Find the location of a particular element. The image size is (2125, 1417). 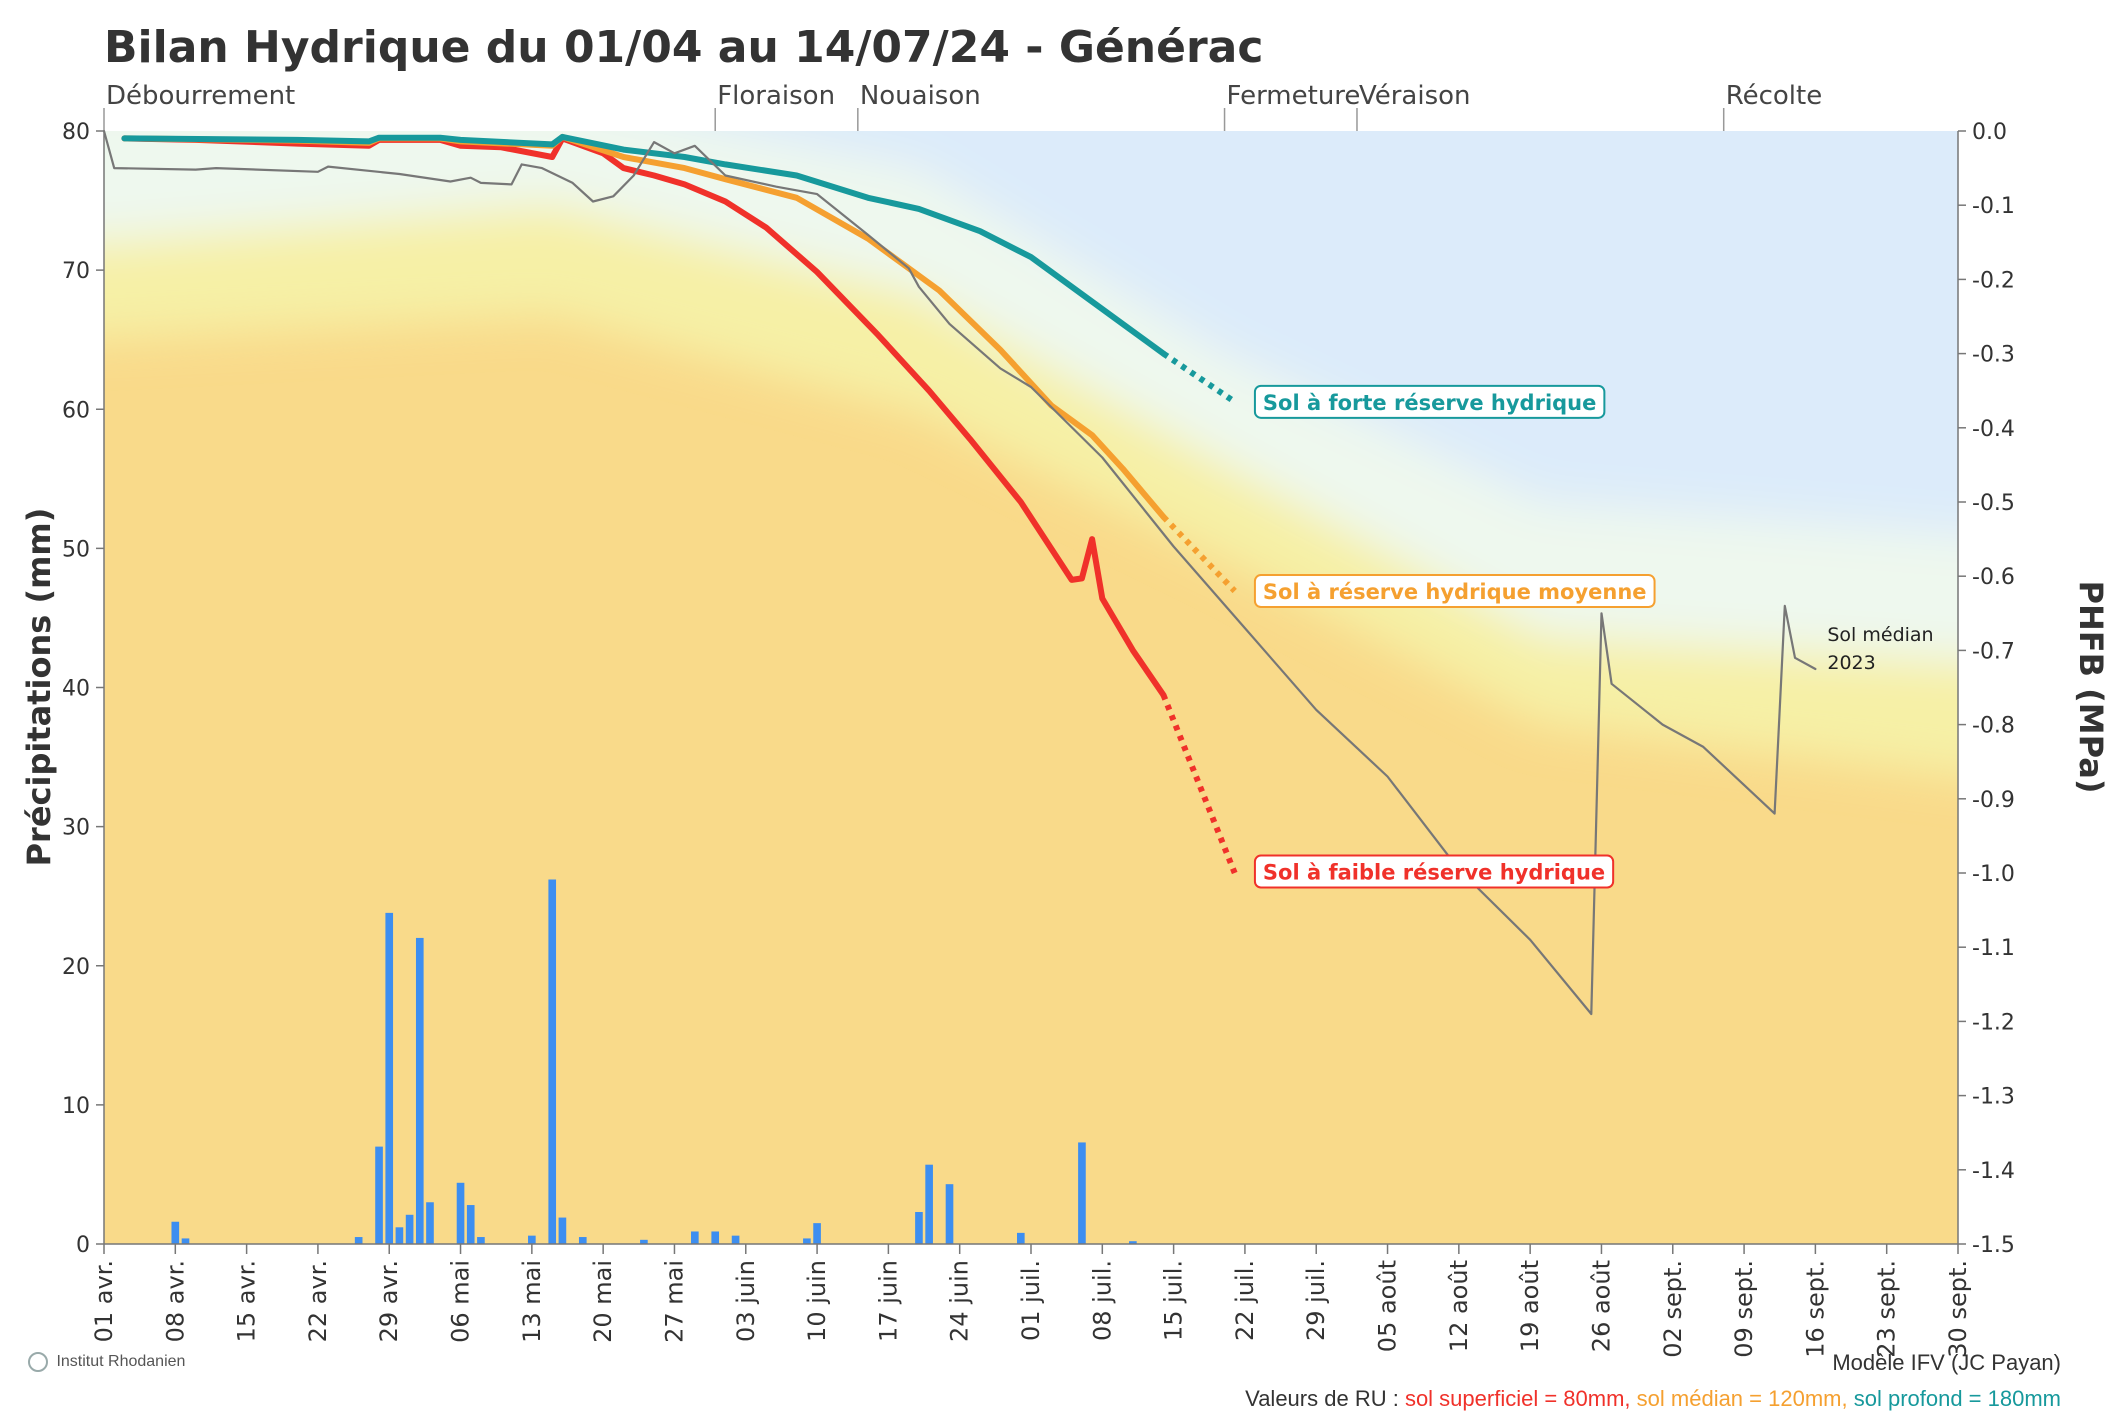

x-tick-label-26: 30 sept. is located at coordinates (1958, 1309).